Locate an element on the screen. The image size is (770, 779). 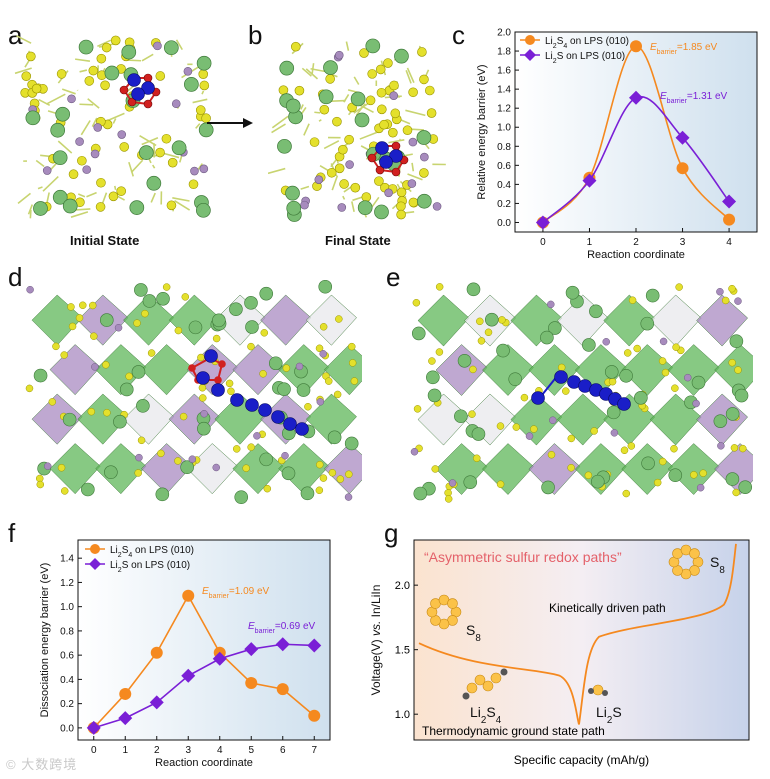
li2s-label: Li2S is located at coordinates (609, 715).